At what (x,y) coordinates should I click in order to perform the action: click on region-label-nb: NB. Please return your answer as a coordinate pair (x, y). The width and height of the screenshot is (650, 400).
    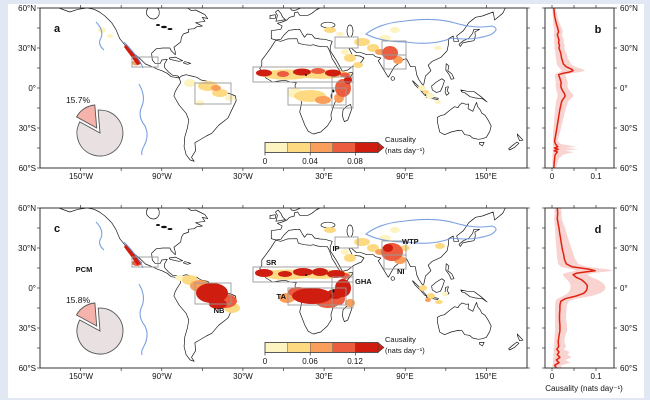
    Looking at the image, I should click on (219, 310).